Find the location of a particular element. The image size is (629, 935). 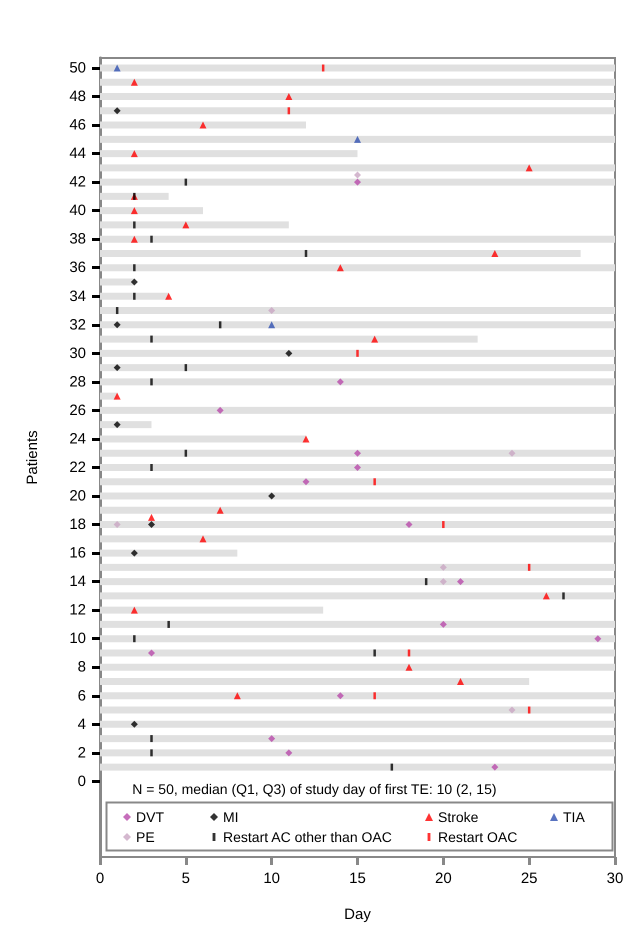

y-tick-label: 14 is located at coordinates (77, 581).